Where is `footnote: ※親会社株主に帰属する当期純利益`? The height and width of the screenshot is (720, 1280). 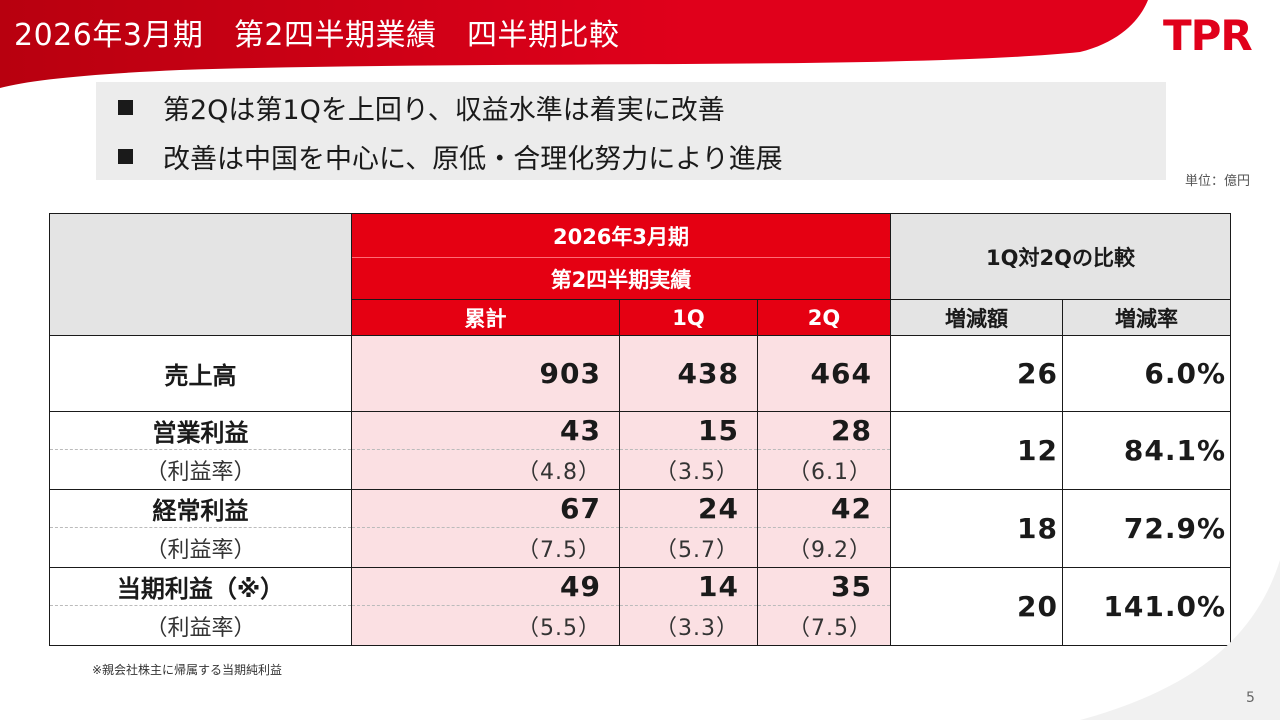
footnote: ※親会社株主に帰属する当期純利益 is located at coordinates (187, 670).